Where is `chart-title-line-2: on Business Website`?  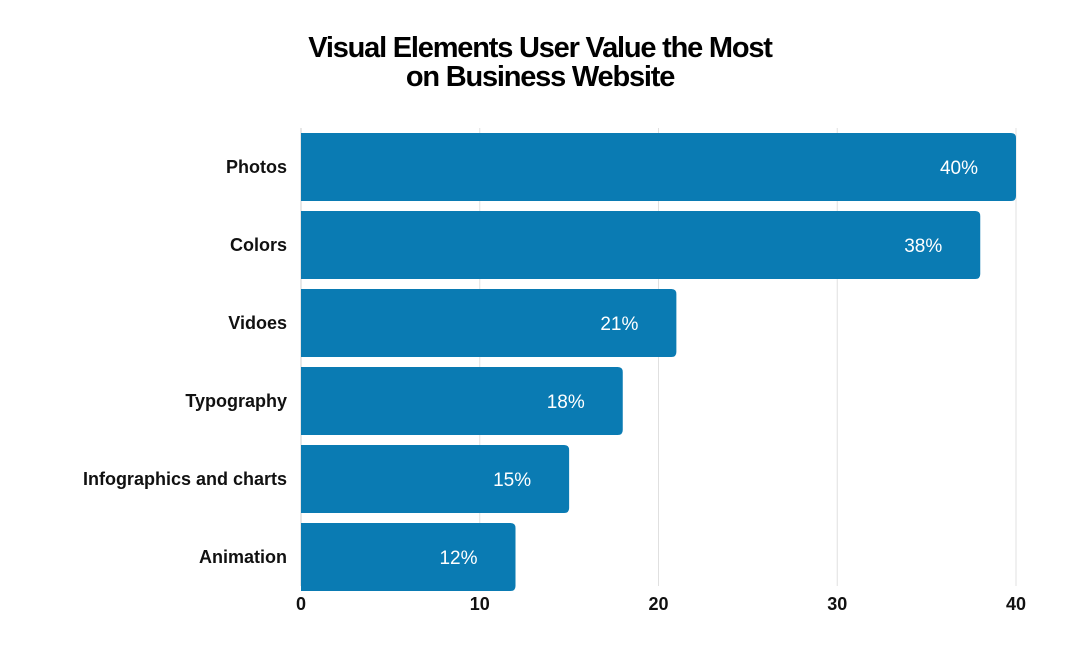 chart-title-line-2: on Business Website is located at coordinates (540, 77).